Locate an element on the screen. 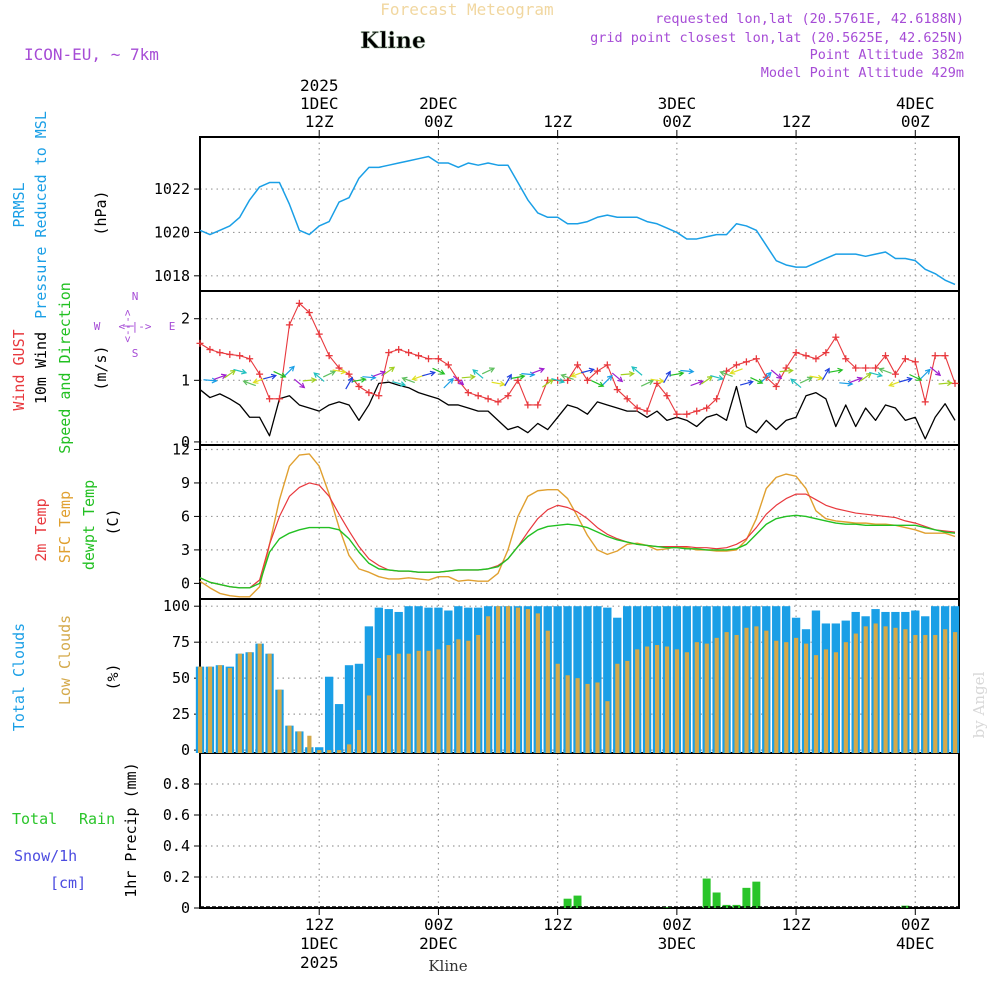  clouds-ytick-label: 25 is located at coordinates (181, 714).